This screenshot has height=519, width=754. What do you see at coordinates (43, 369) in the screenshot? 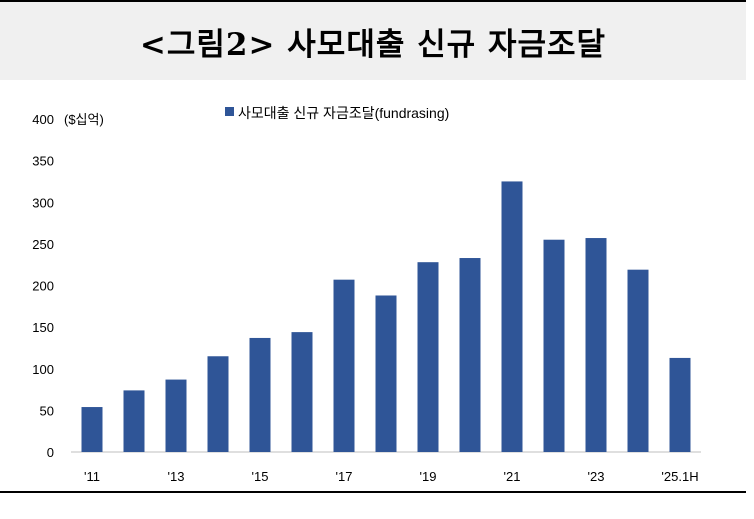
I see `y-tick-label: 100` at bounding box center [43, 369].